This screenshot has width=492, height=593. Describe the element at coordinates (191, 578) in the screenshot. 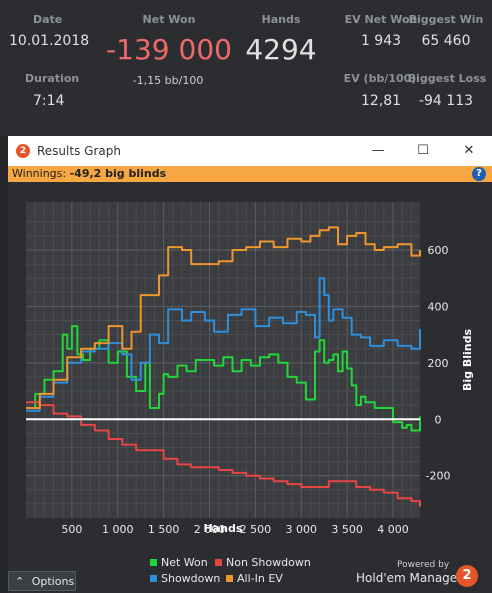

I see `legend-label-showdown: Showdown` at that location.